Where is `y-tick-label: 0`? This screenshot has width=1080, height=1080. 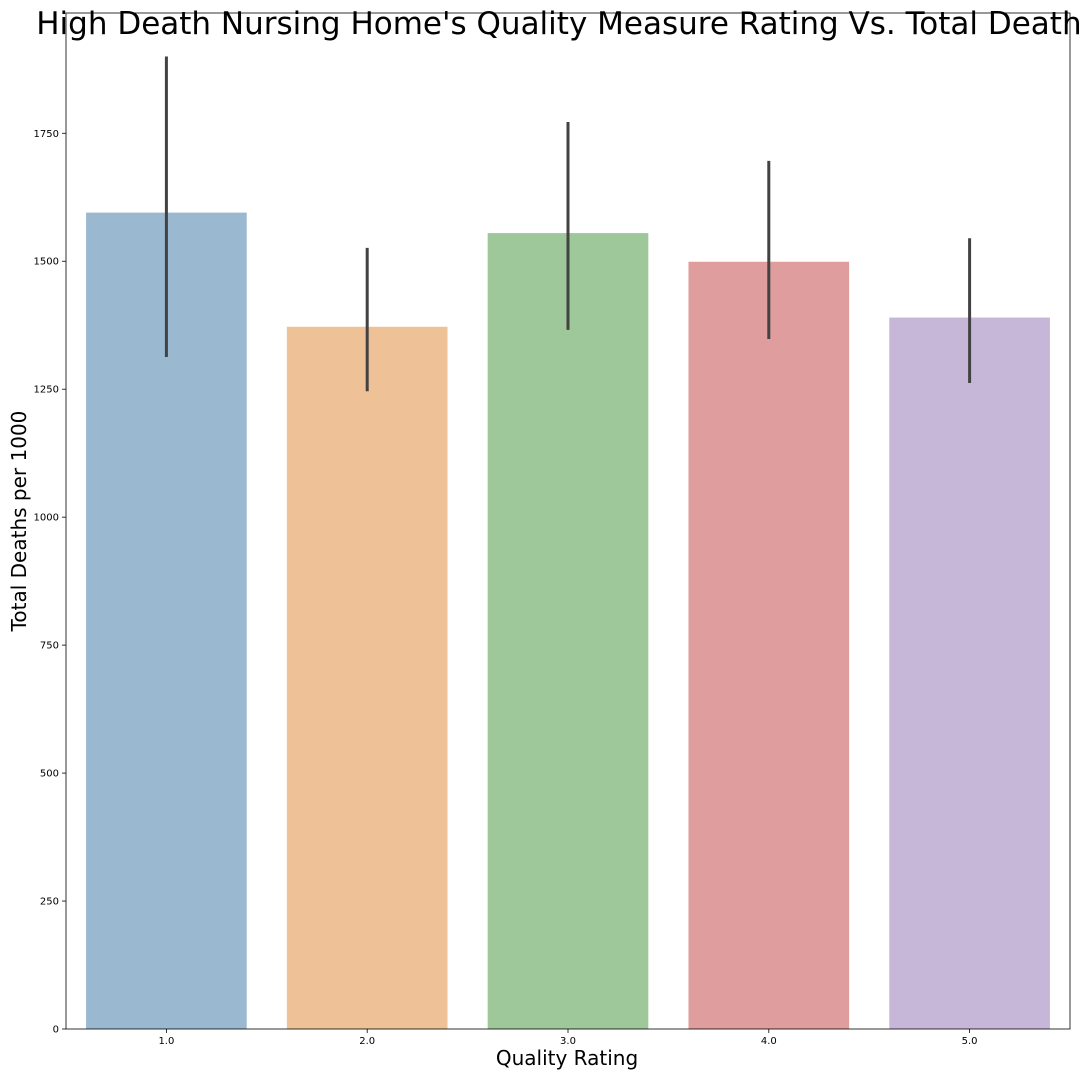 y-tick-label: 0 is located at coordinates (56, 1030).